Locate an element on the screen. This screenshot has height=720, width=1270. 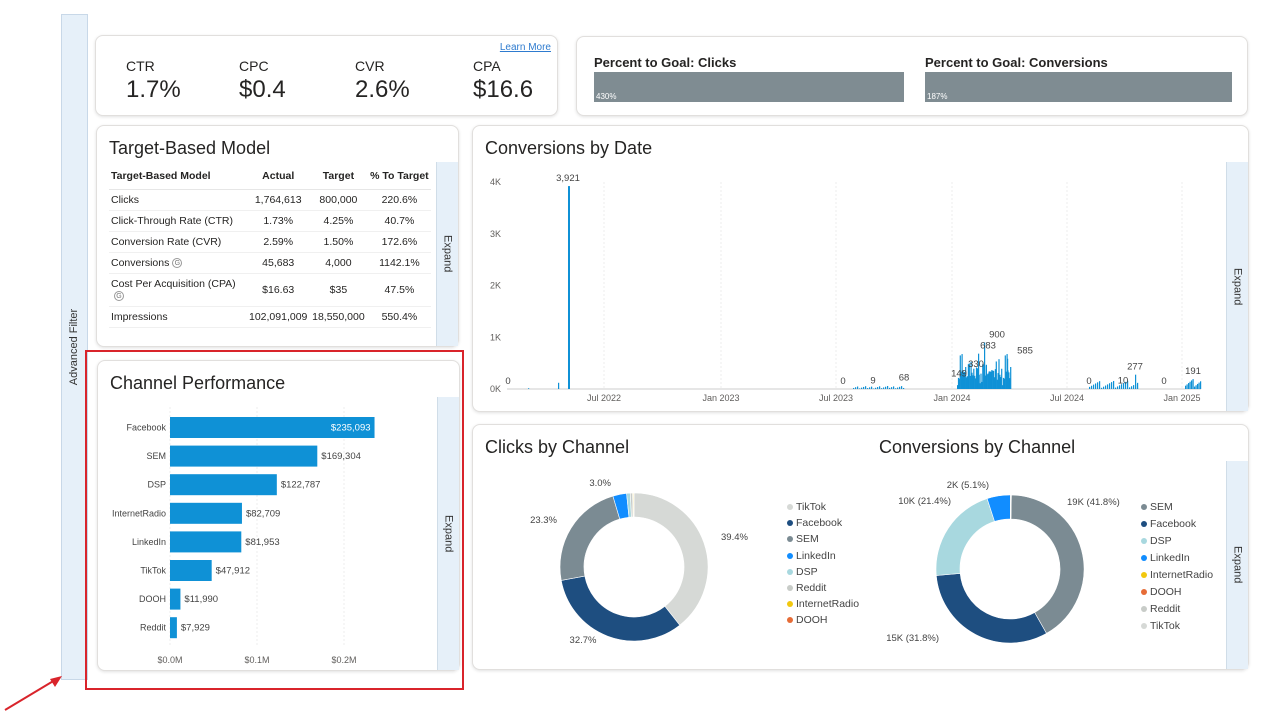
donut-slice-sem is located at coordinates (1047, 564).